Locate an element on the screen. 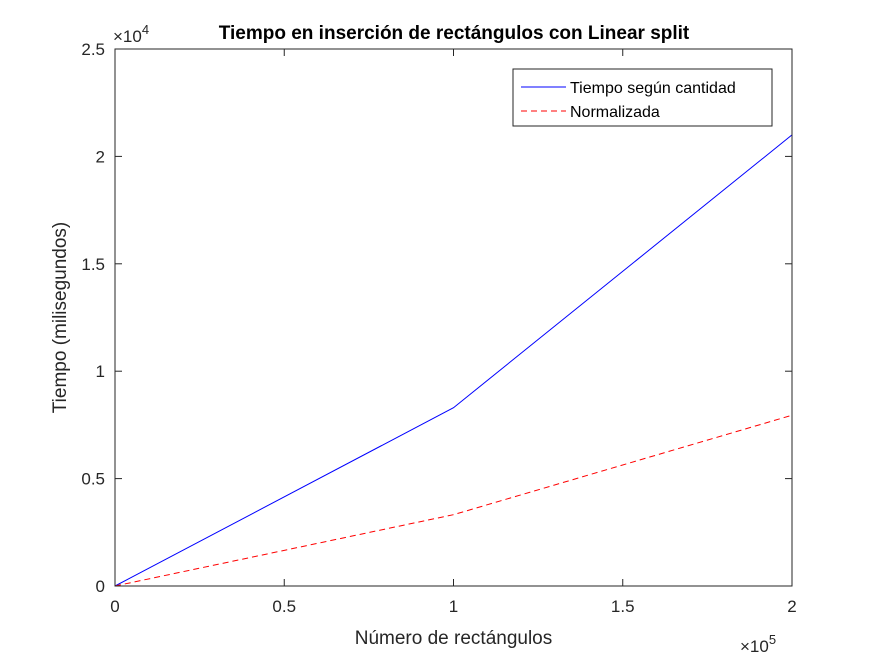 This screenshot has width=875, height=661. y-axis-label: Tiempo (milisegundos) is located at coordinates (60, 317).